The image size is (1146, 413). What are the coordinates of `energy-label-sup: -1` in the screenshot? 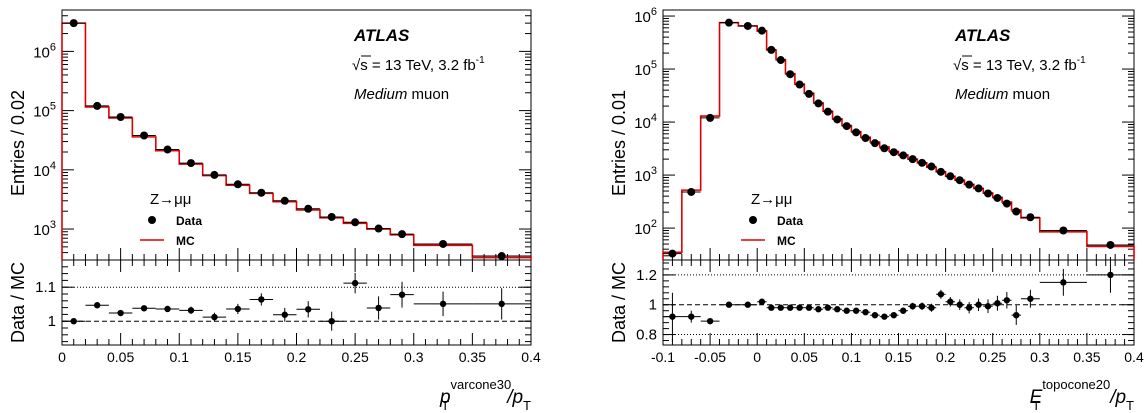 It's located at (1081, 60).